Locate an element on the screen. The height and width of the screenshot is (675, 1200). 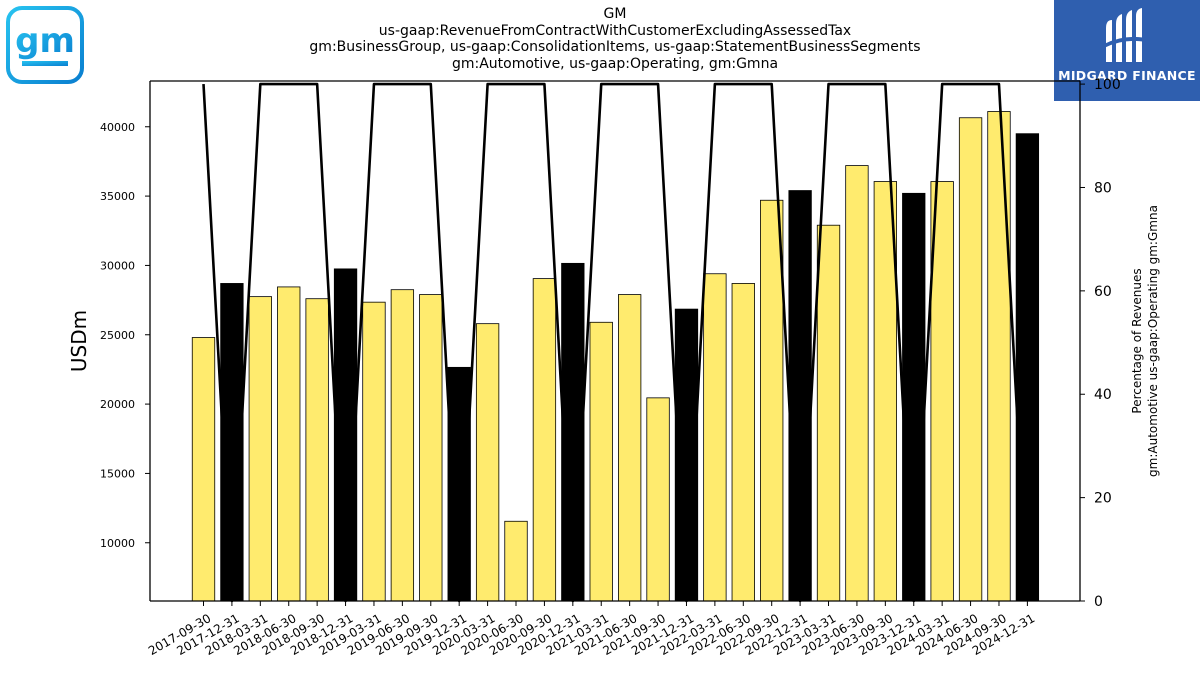
y-tick-label: 35000 is located at coordinates (117, 196).